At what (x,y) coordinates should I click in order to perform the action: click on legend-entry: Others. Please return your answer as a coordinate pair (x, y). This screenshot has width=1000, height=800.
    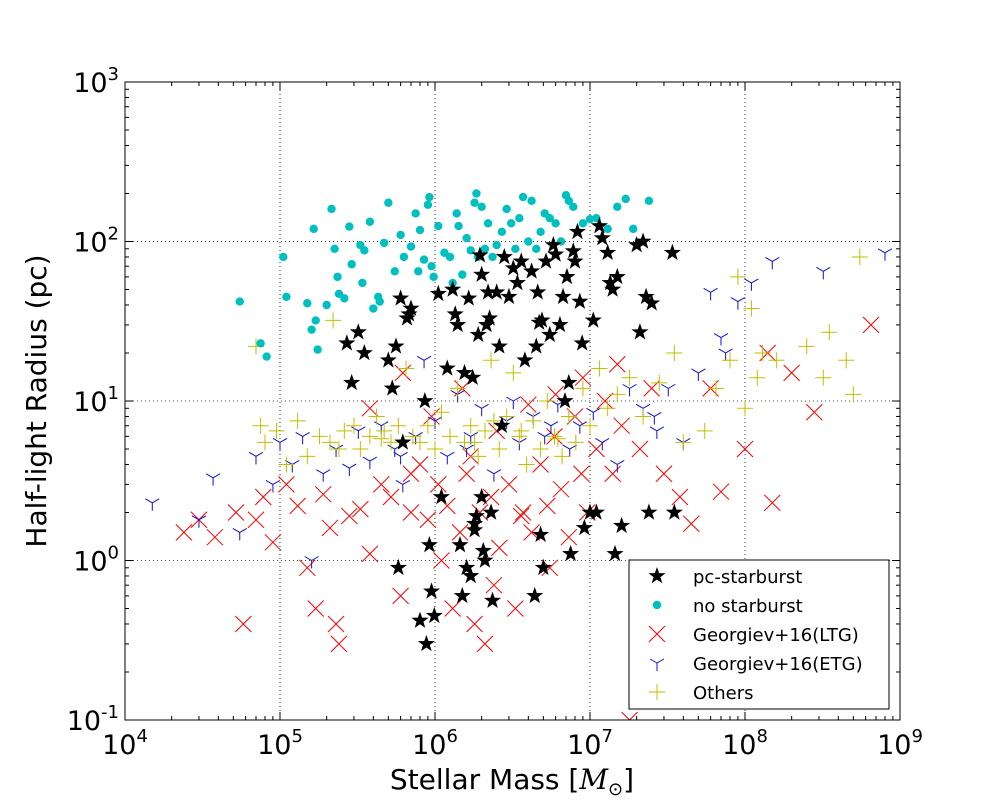
    Looking at the image, I should click on (701, 693).